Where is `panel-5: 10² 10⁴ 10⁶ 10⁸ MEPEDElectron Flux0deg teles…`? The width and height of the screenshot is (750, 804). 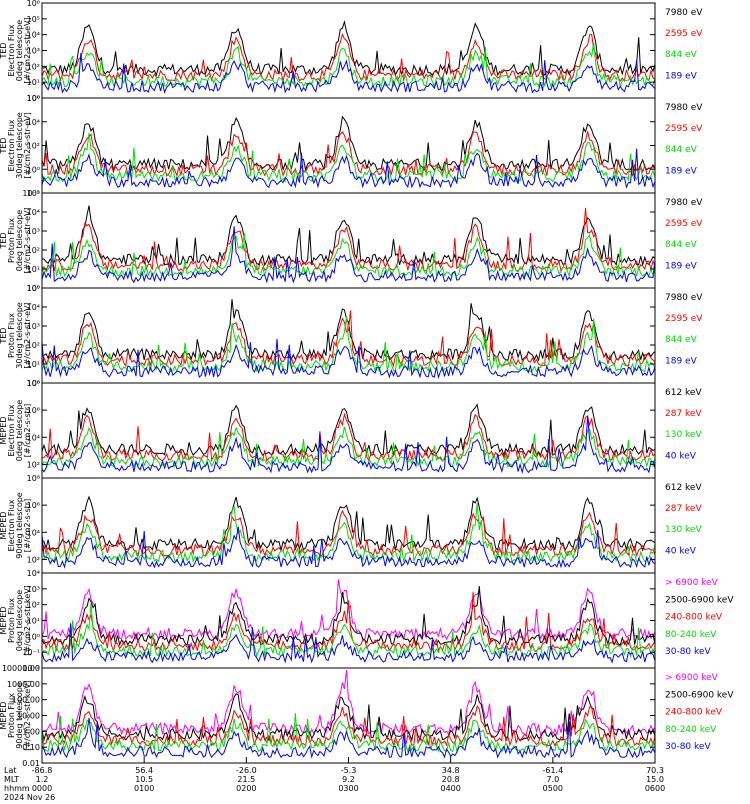 panel-5: 10² 10⁴ 10⁶ 10⁸ MEPEDElectron Flux0deg teles… is located at coordinates (351, 429).